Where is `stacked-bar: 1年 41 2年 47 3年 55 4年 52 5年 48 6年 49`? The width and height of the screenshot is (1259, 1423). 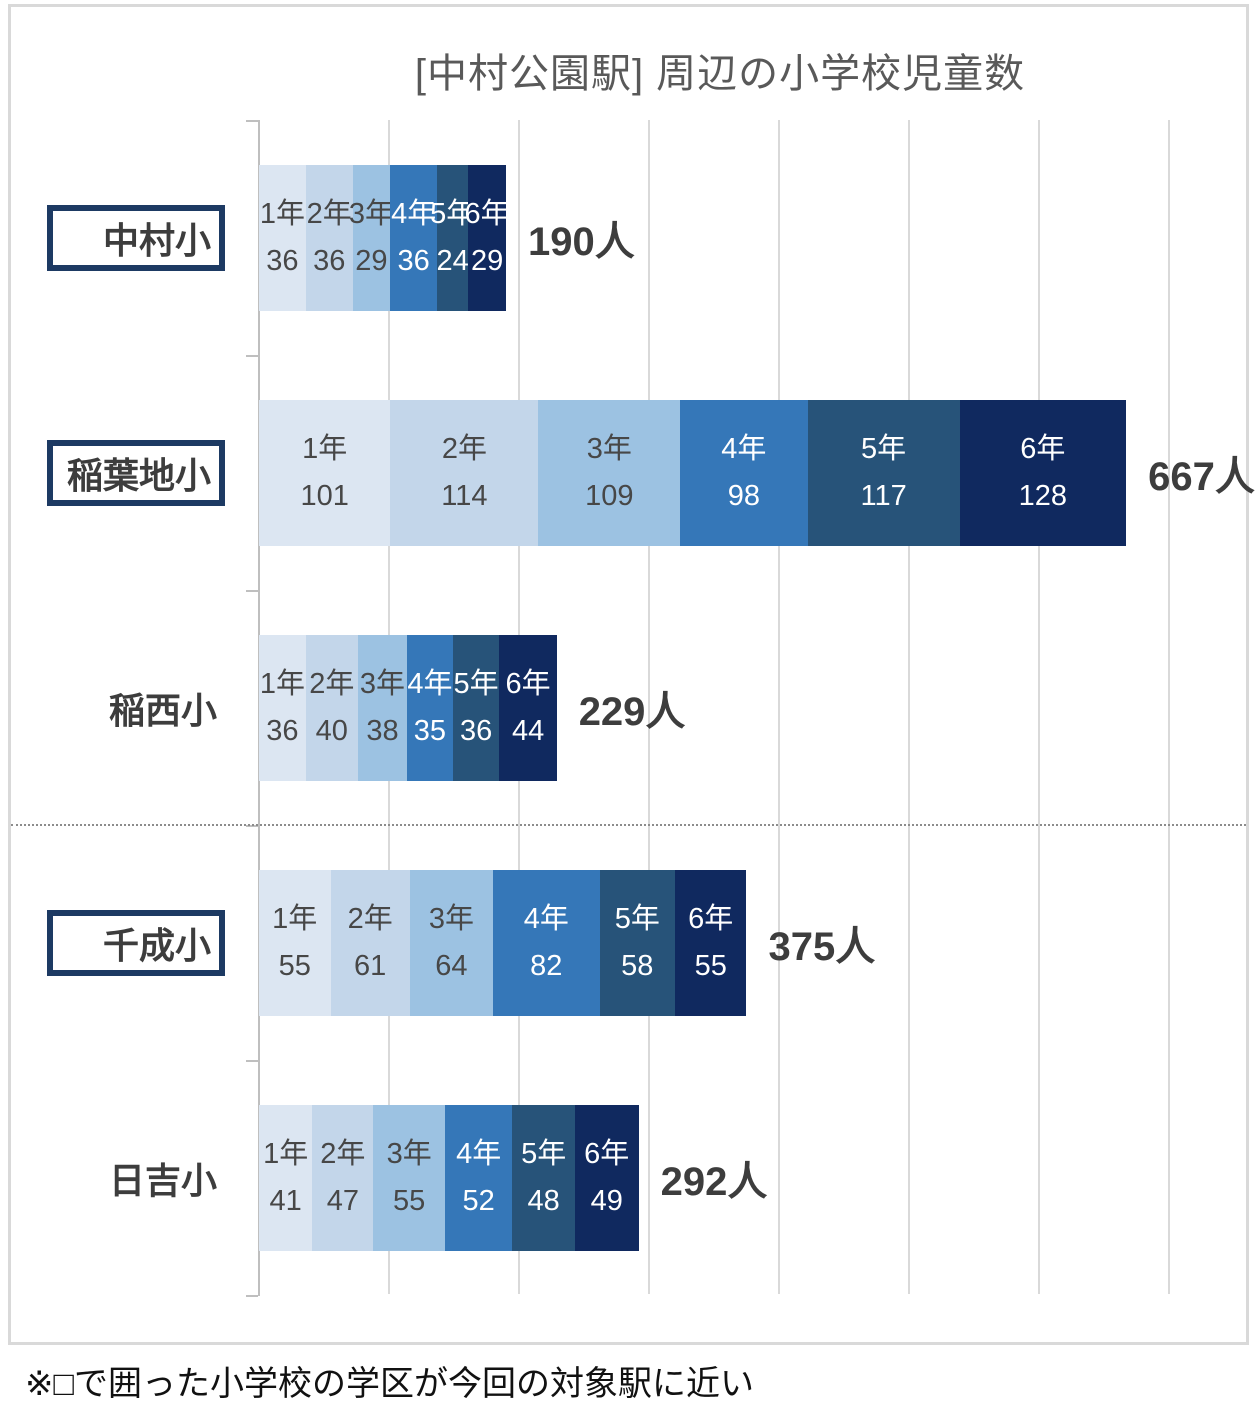 stacked-bar: 1年 41 2年 47 3年 55 4年 52 5年 48 6年 49 is located at coordinates (449, 1177).